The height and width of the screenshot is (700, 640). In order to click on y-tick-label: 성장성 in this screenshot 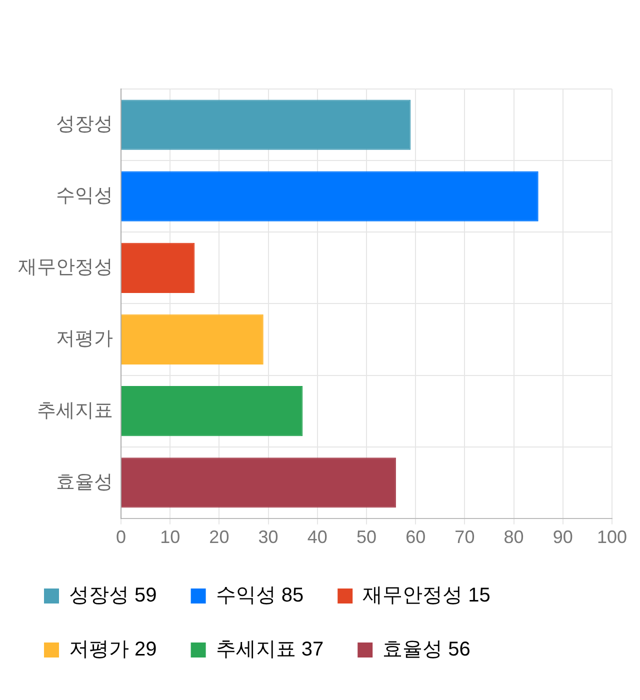, I will do `click(84, 125)`.